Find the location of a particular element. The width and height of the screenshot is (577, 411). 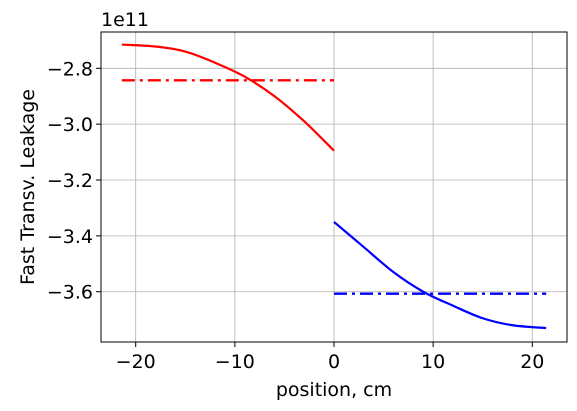

x-axis-label: position, cm is located at coordinates (334, 390).